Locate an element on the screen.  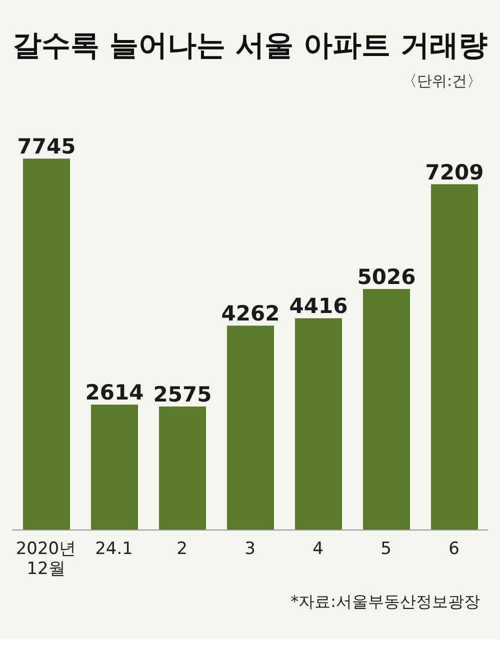
data-label: 2614 is located at coordinates (114, 392).